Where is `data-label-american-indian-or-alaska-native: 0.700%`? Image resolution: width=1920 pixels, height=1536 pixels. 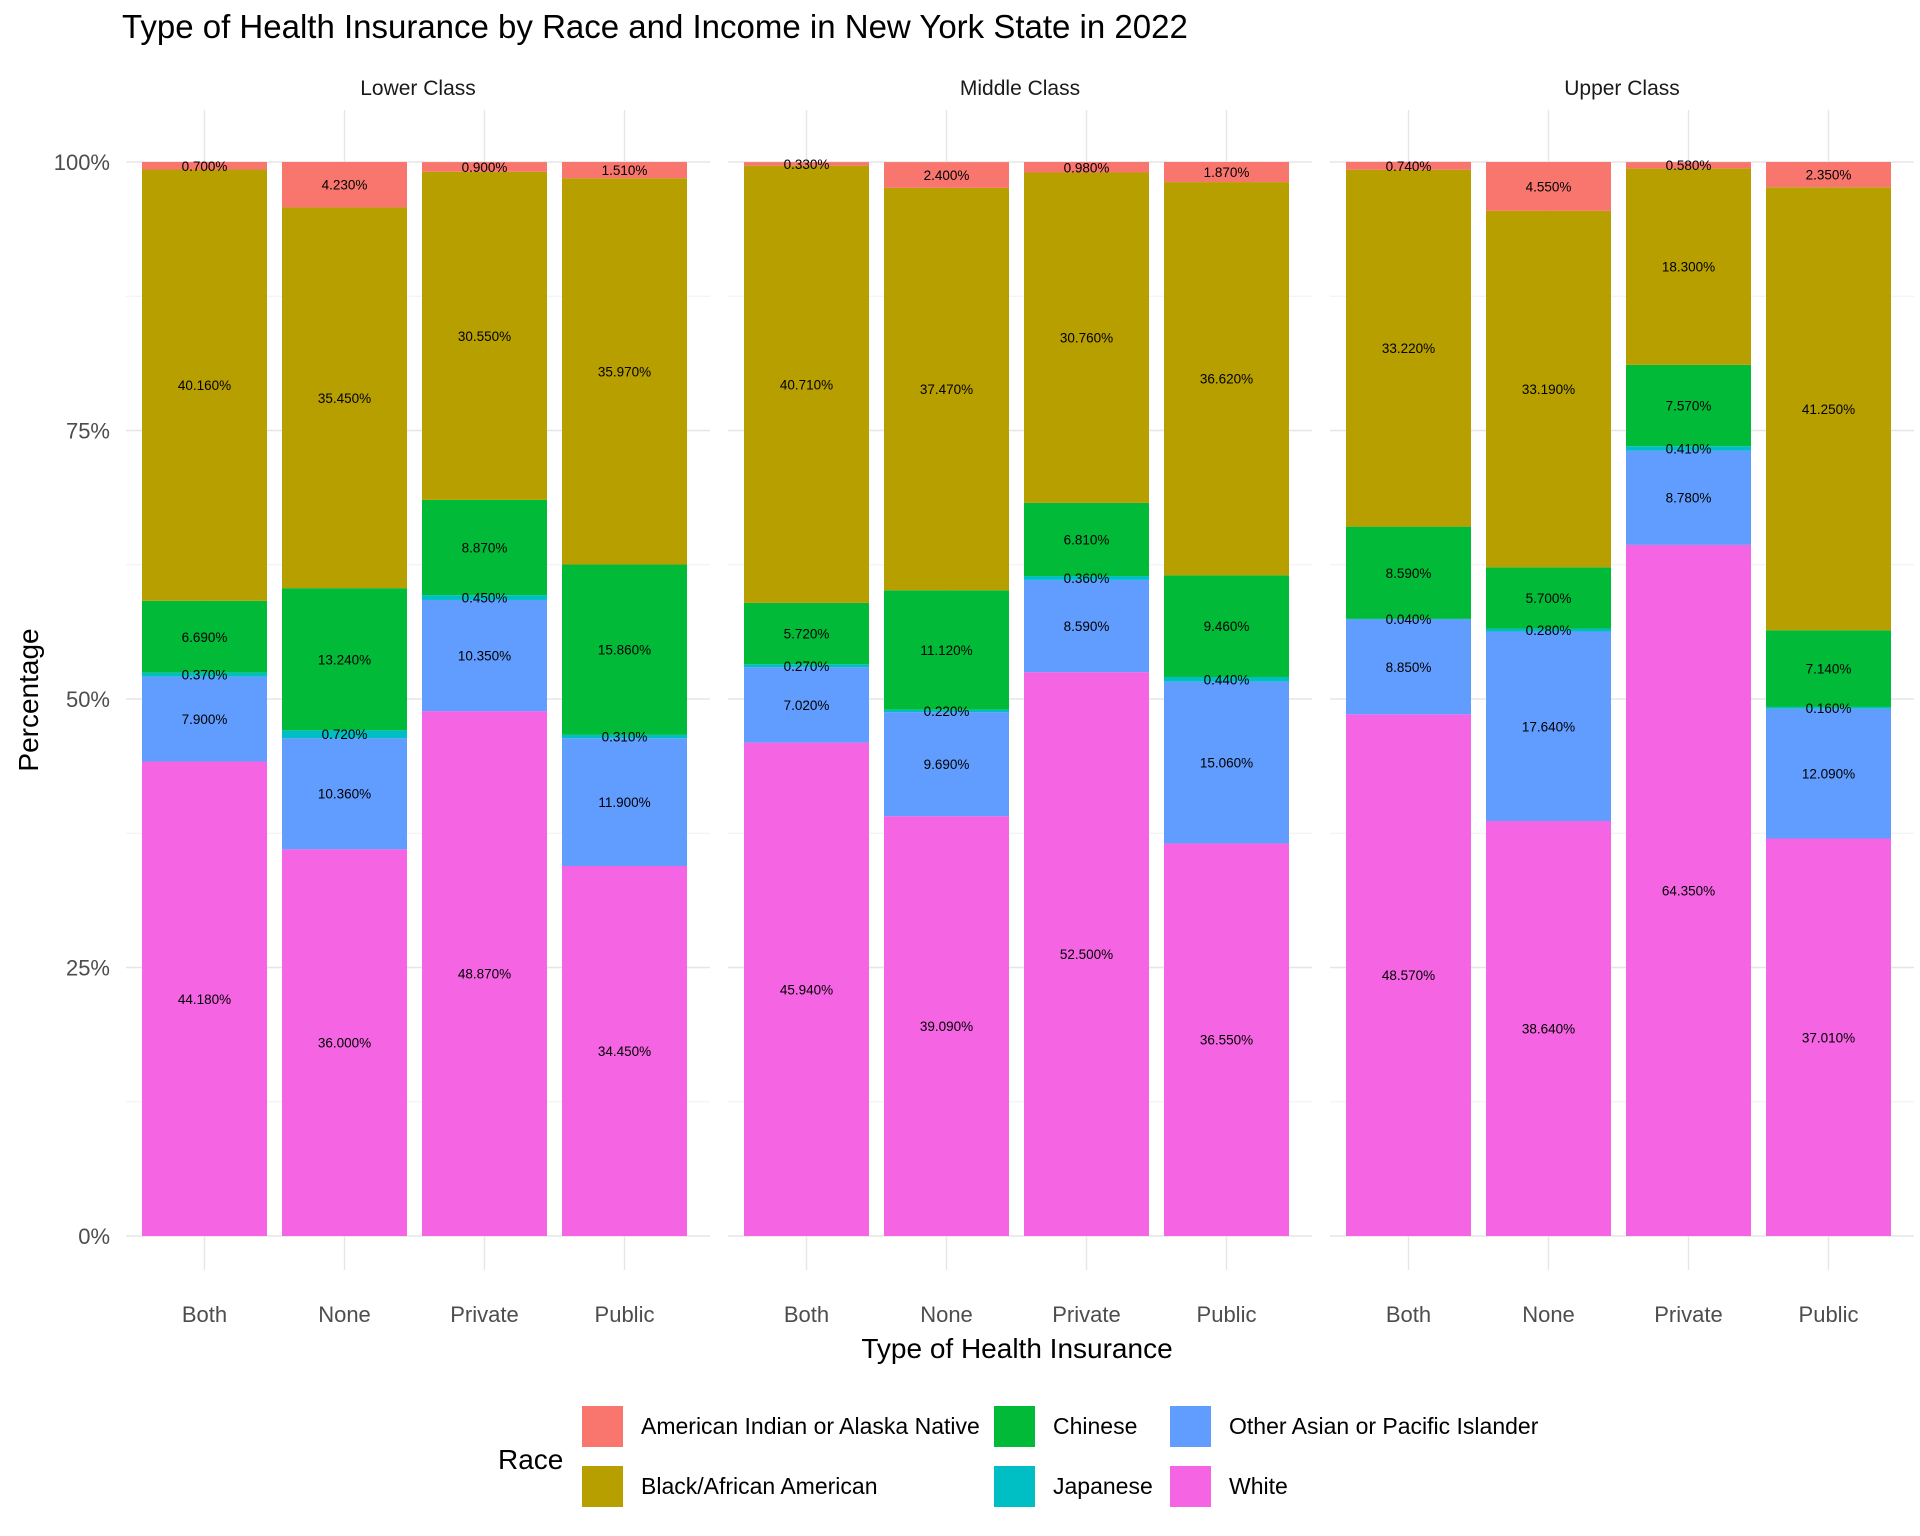
data-label-american-indian-or-alaska-native: 0.700% is located at coordinates (205, 166).